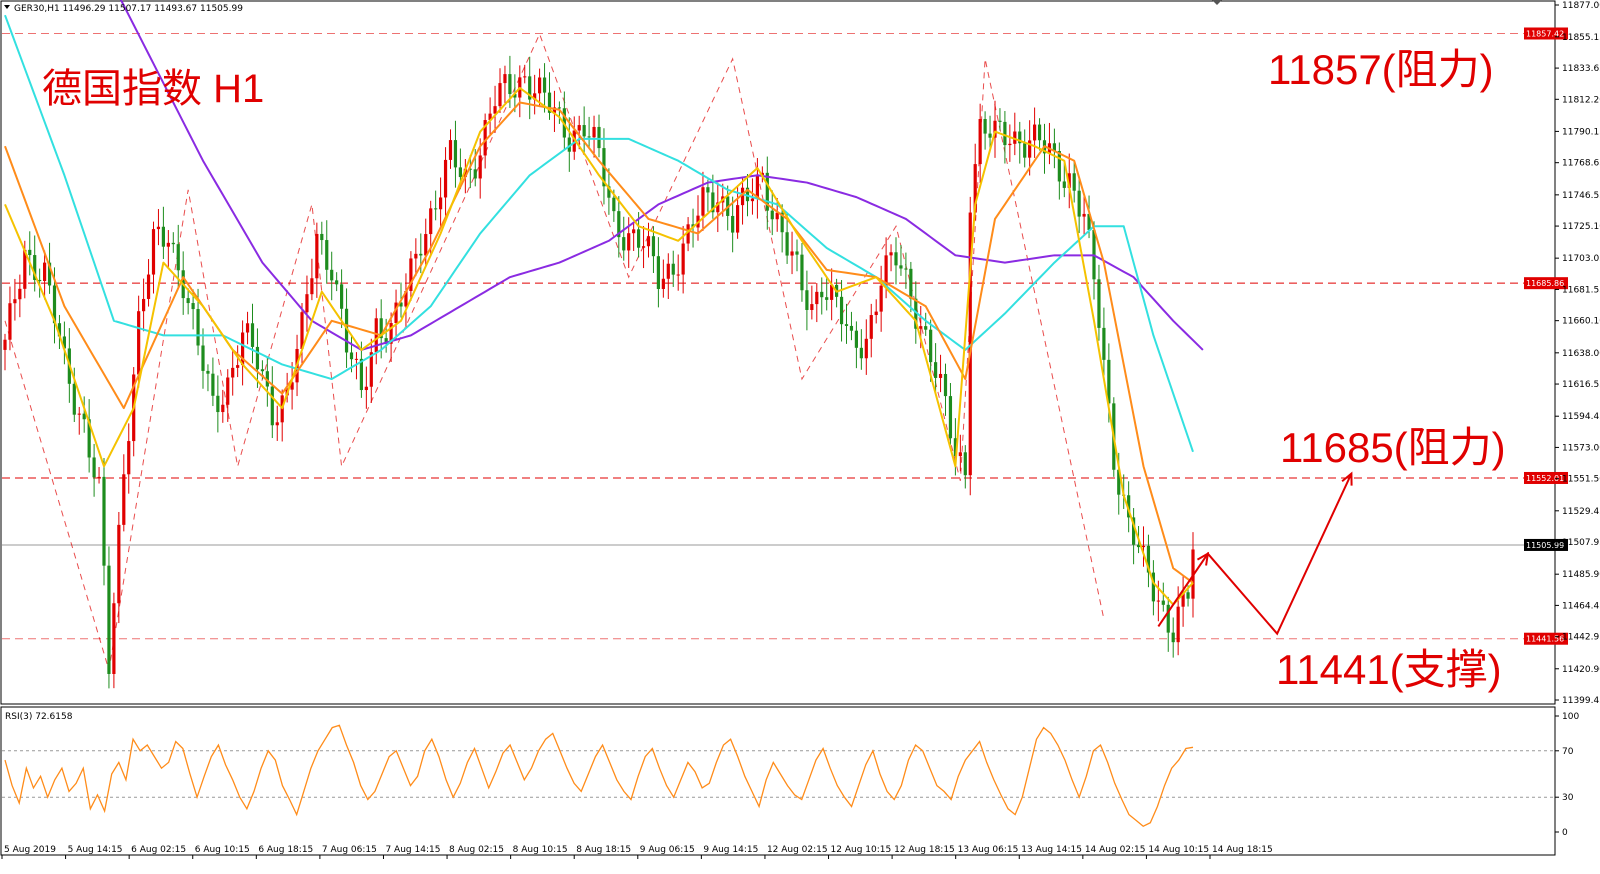  I want to click on rsi-tick-label: 100, so click(1570, 717).